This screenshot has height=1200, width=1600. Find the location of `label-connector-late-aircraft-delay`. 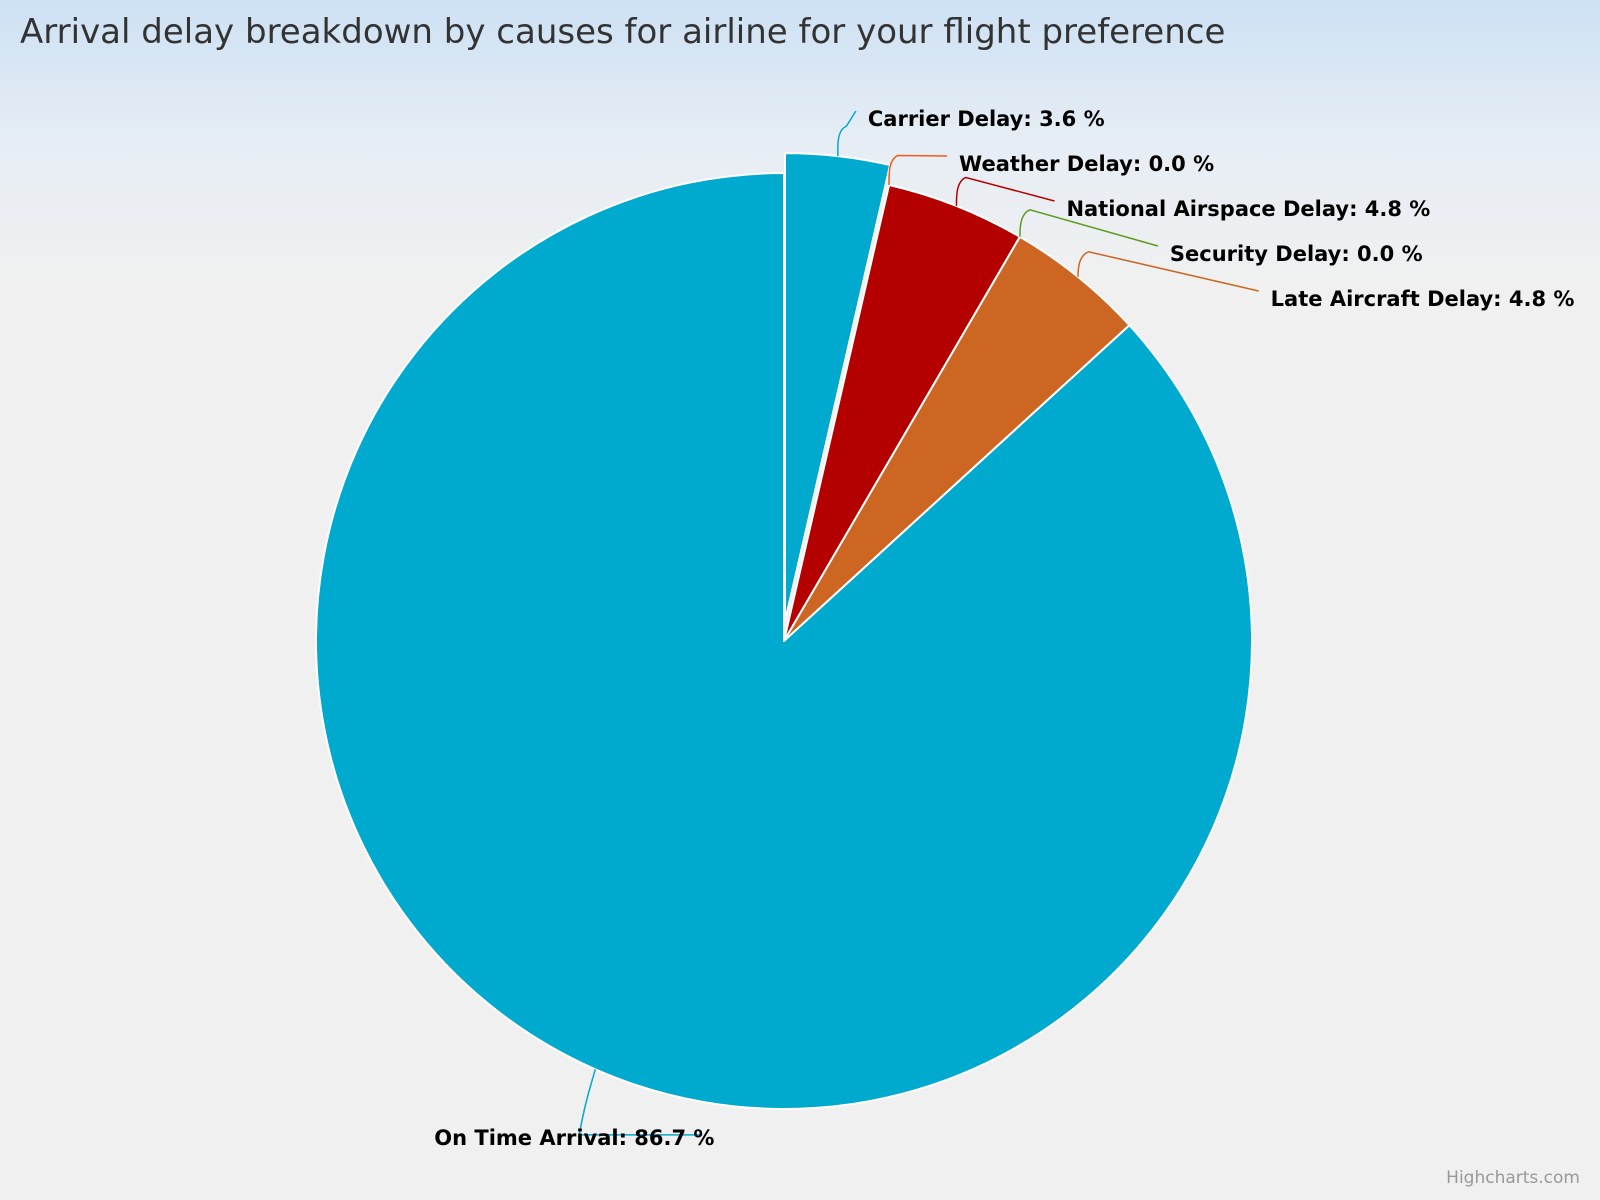

label-connector-late-aircraft-delay is located at coordinates (1168, 271).